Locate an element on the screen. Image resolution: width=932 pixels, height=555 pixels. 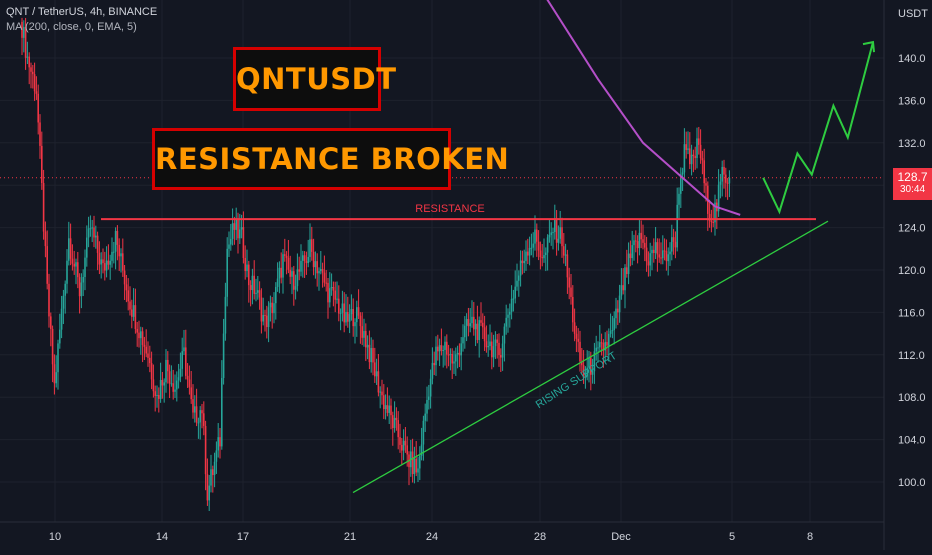
x-tick-label: Dec is located at coordinates (621, 537).